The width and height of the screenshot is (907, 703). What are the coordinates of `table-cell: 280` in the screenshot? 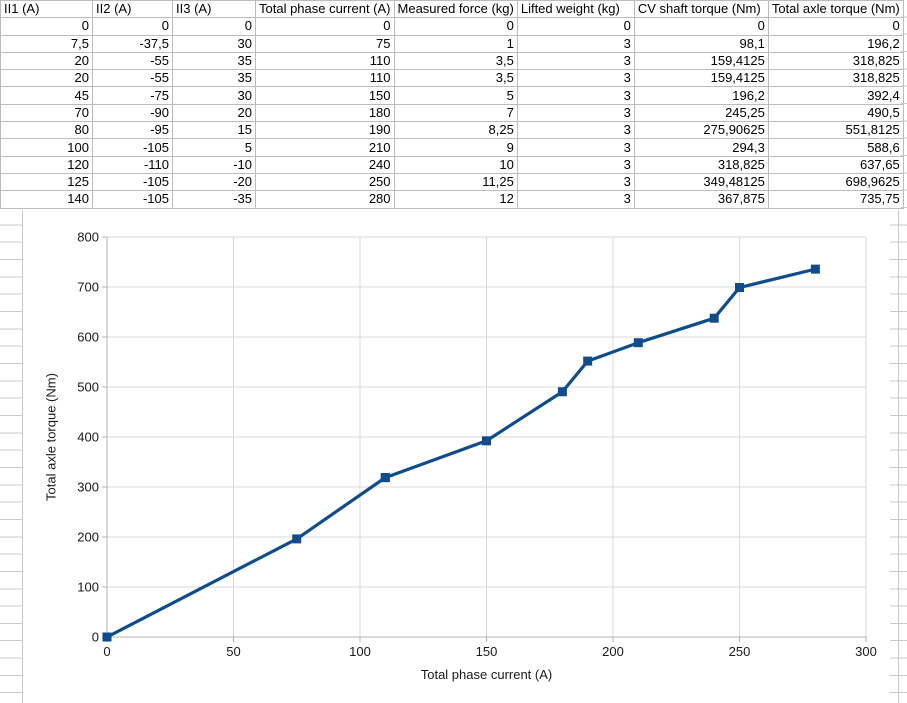 It's located at (325, 199).